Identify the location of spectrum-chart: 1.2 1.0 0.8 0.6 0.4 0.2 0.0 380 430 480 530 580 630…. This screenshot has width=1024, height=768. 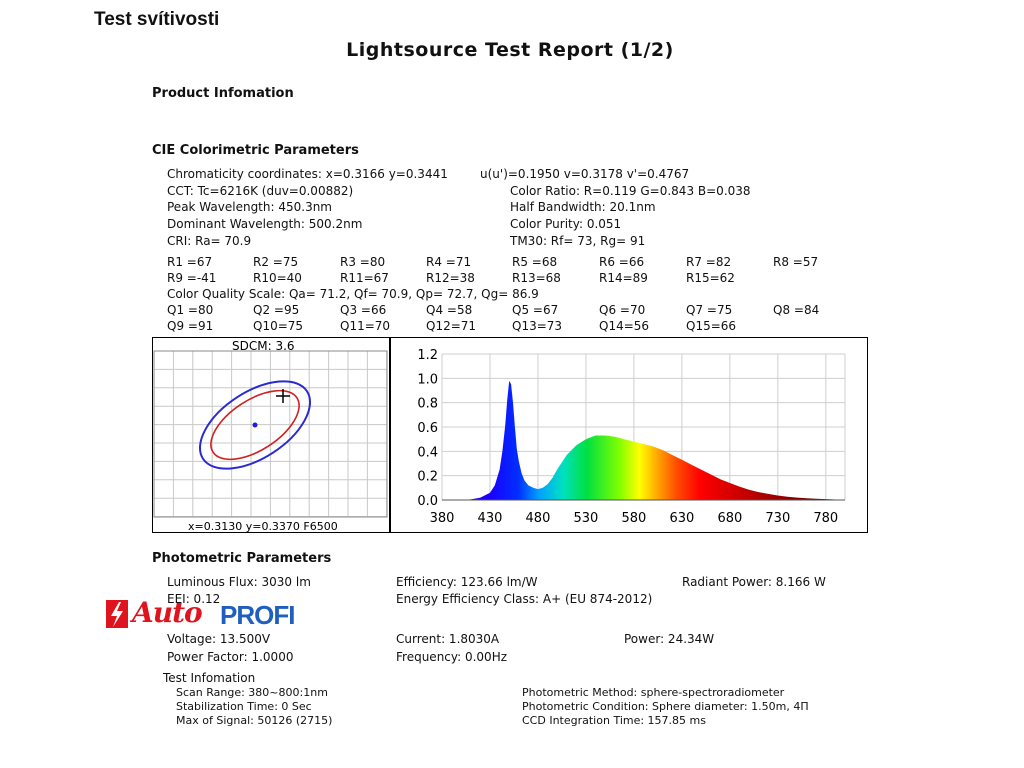
(629, 435).